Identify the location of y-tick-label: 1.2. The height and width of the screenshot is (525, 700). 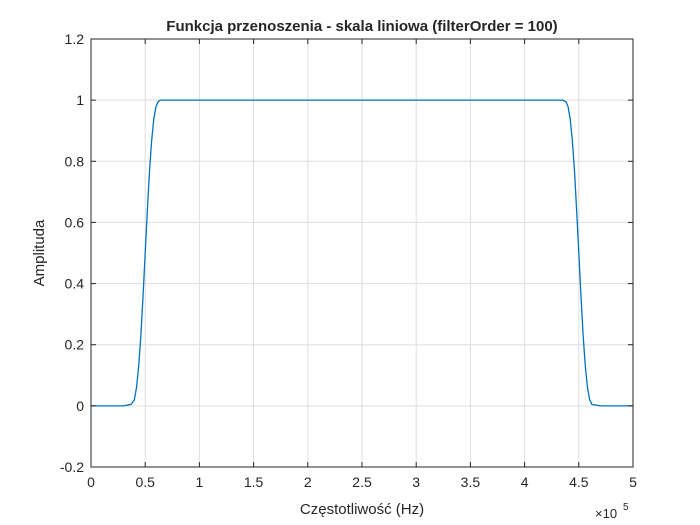
(75, 39).